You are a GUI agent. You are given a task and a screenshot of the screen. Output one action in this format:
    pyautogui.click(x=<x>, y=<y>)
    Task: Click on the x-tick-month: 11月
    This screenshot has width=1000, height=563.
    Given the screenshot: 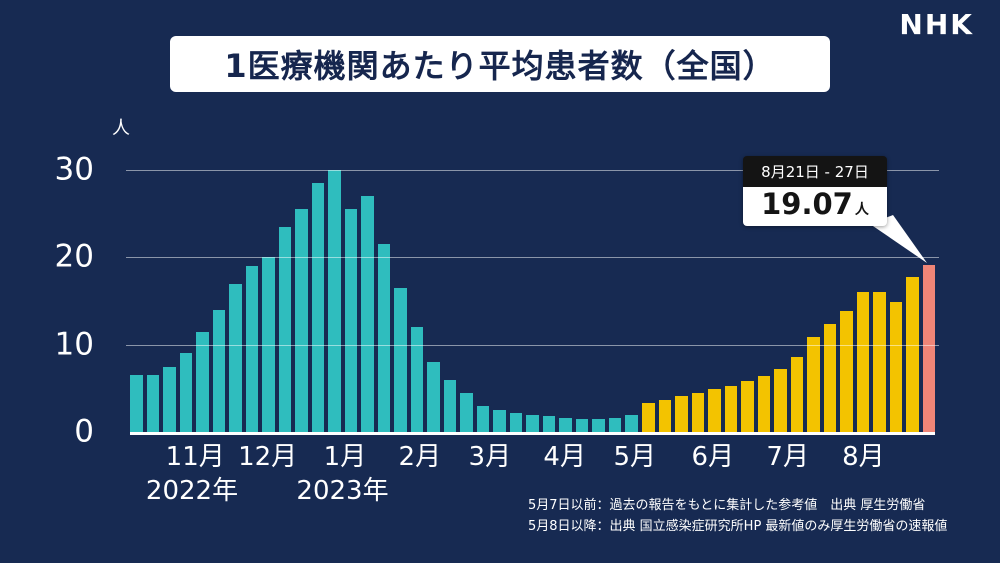 What is the action you would take?
    pyautogui.click(x=195, y=457)
    